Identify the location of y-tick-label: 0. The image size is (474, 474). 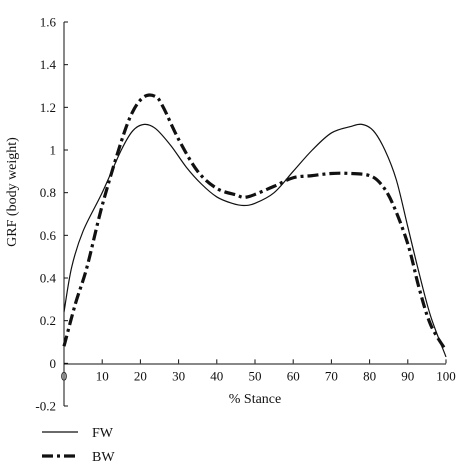
(53, 363).